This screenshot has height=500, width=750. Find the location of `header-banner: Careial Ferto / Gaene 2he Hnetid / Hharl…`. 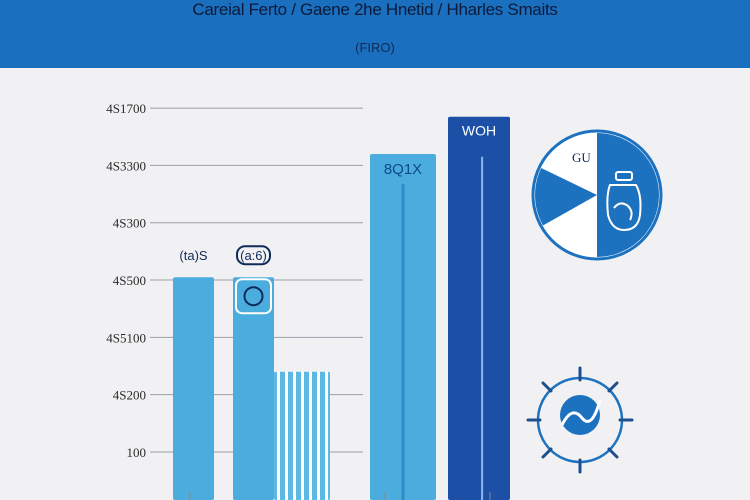

header-banner: Careial Ferto / Gaene 2he Hnetid / Hharl… is located at coordinates (375, 34).